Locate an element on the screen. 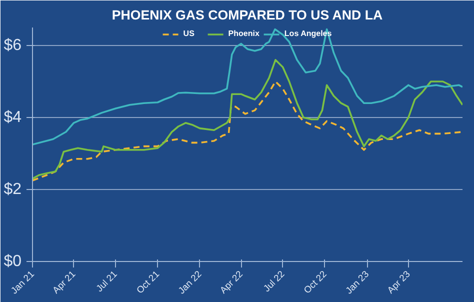  legend-label: Phoenix is located at coordinates (244, 33).